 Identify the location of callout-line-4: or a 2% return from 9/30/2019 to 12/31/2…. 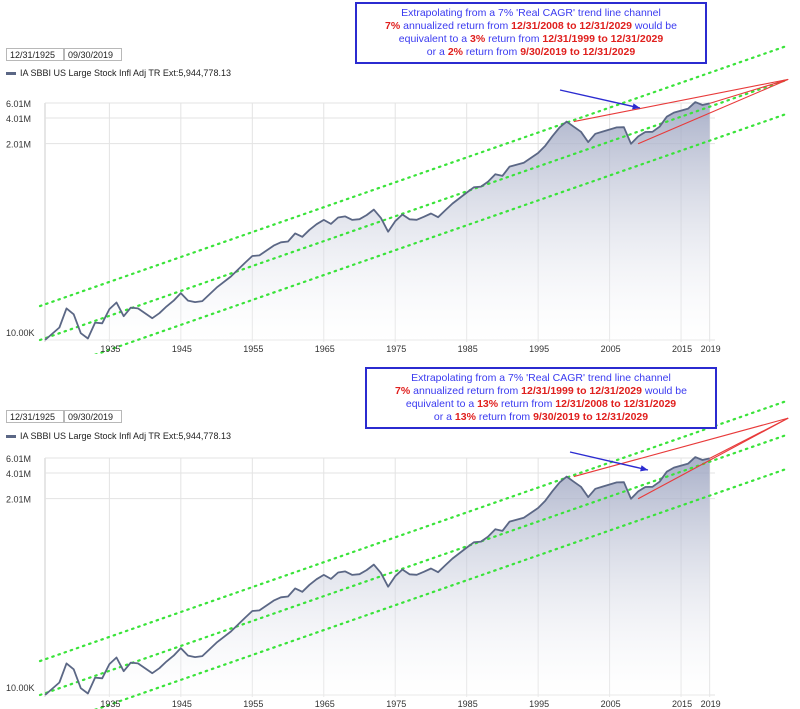
(531, 52).